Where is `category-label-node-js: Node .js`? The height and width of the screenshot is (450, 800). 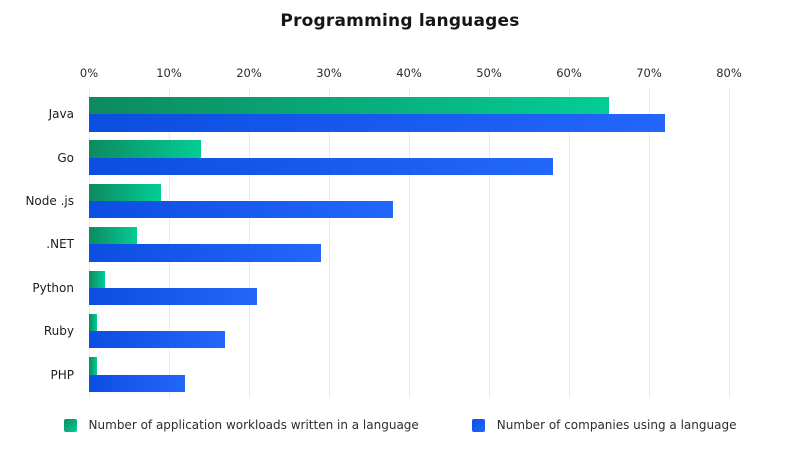 category-label-node-js: Node .js is located at coordinates (49, 201).